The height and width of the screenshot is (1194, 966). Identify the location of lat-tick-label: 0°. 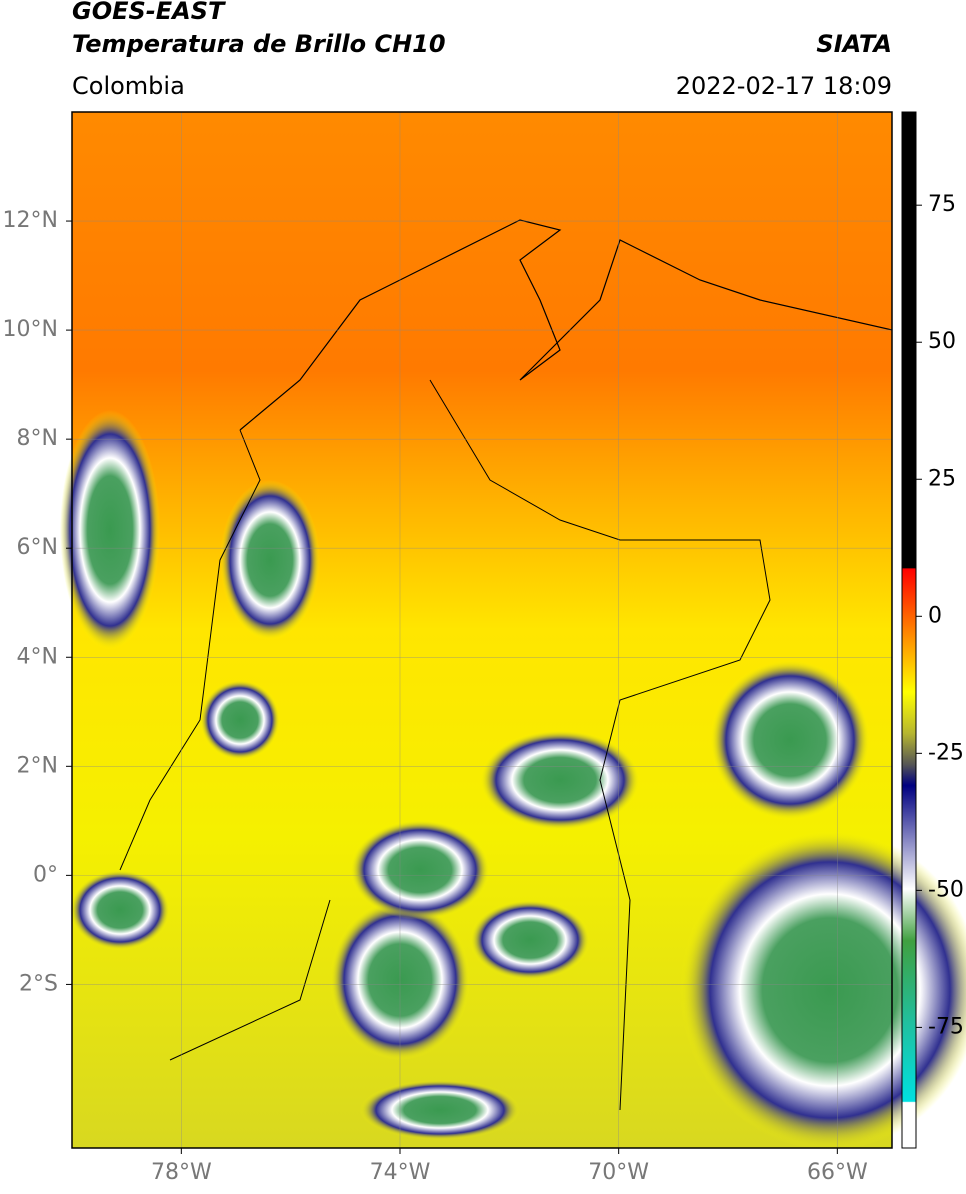
(45, 874).